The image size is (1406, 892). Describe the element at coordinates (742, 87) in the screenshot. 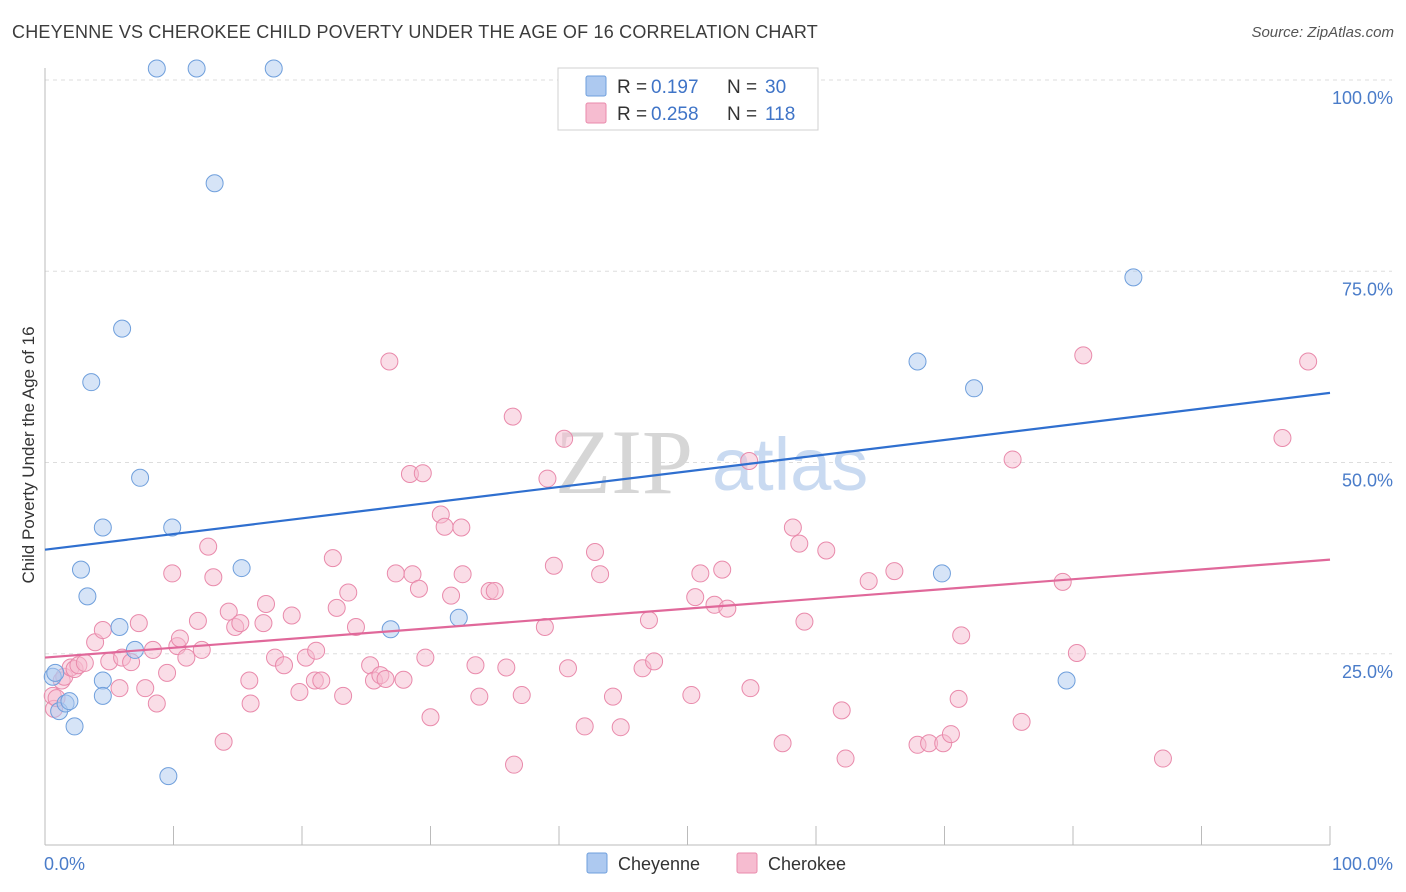

I see `legend-n-label-cheyenne: N =` at that location.